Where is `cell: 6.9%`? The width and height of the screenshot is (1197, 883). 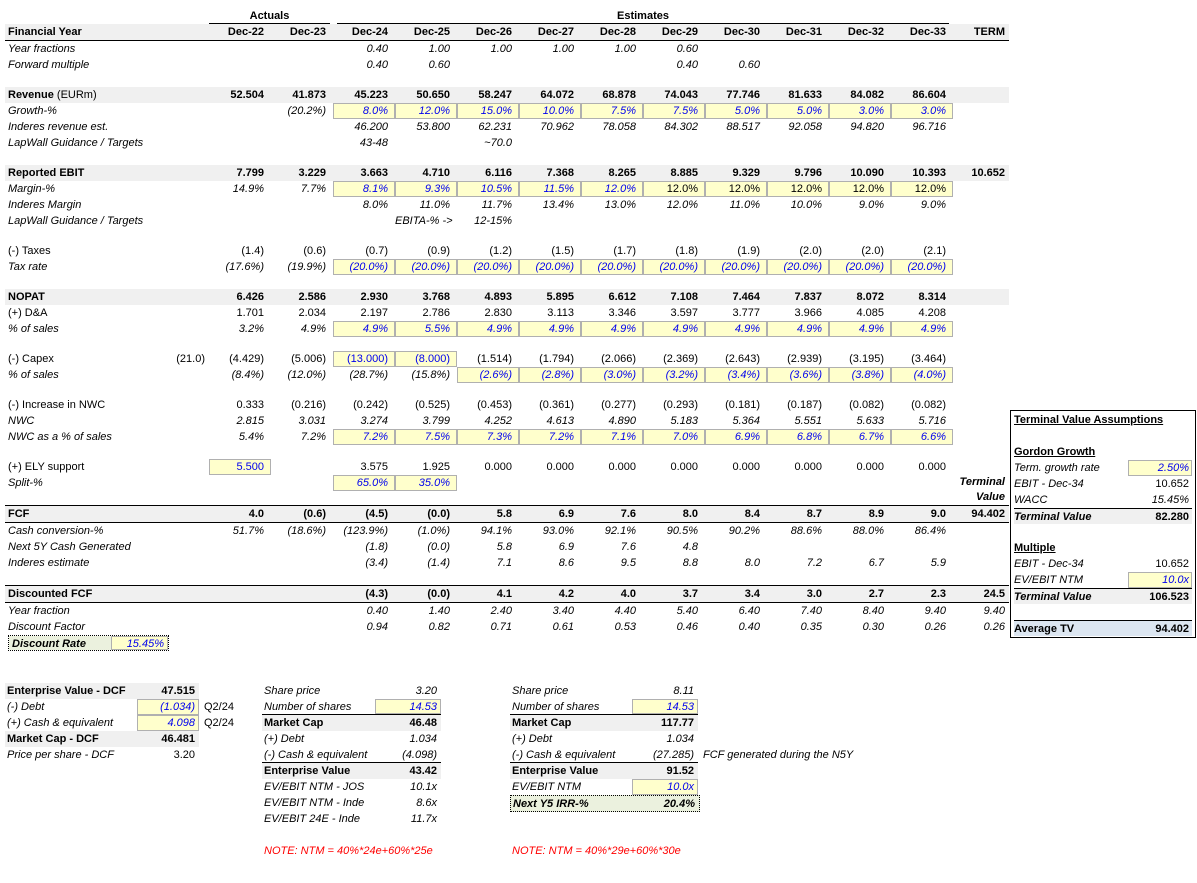
cell: 6.9% is located at coordinates (736, 437).